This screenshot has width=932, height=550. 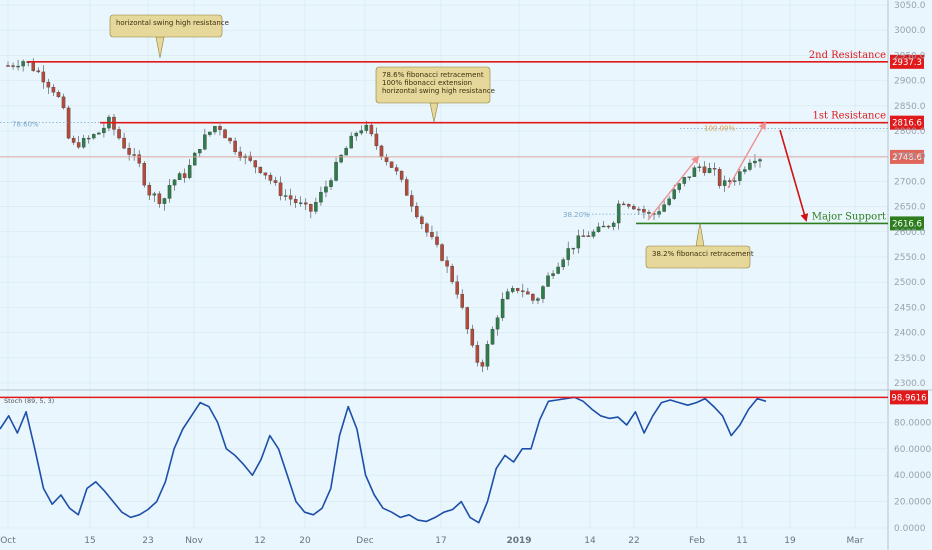 I want to click on price-y-tick: 2350.0, so click(x=910, y=359).